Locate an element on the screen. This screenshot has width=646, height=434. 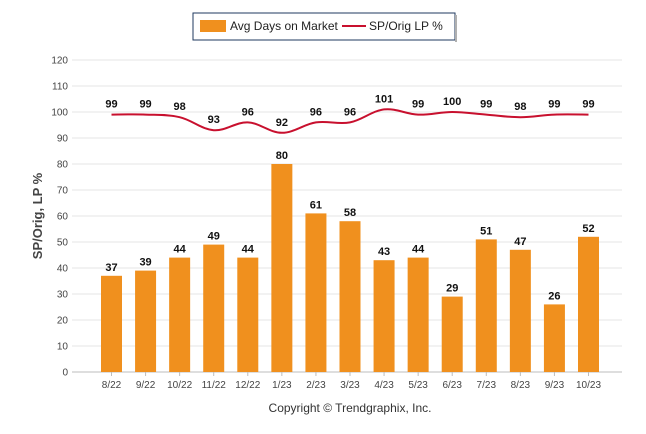
bar-data-label: 37 is located at coordinates (111, 268).